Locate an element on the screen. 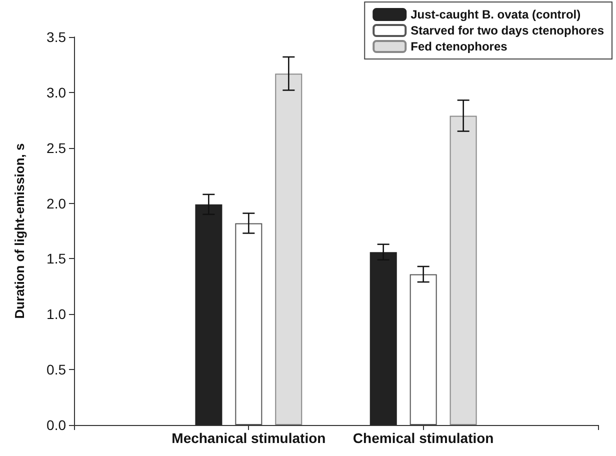 Image resolution: width=616 pixels, height=456 pixels. y-axis-title: Duration of light-emission, s is located at coordinates (19, 231).